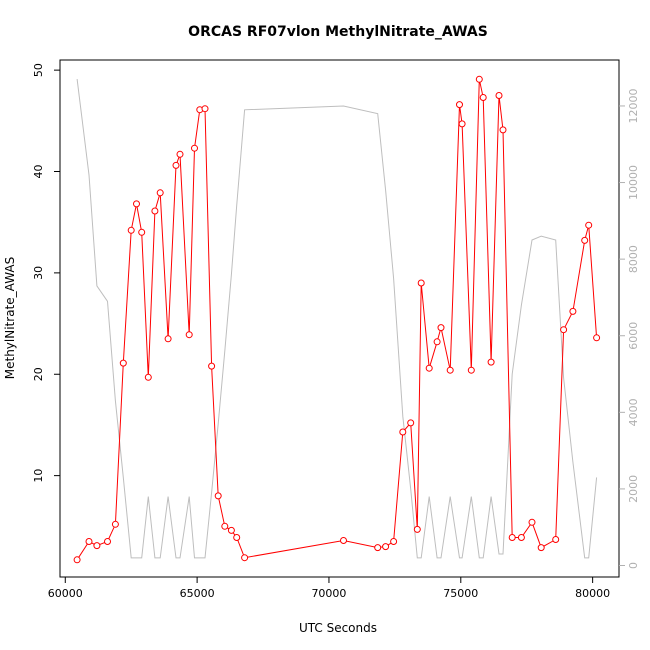 The height and width of the screenshot is (650, 650). What do you see at coordinates (633, 259) in the screenshot?
I see `y2-tick-label: 8000` at bounding box center [633, 259].